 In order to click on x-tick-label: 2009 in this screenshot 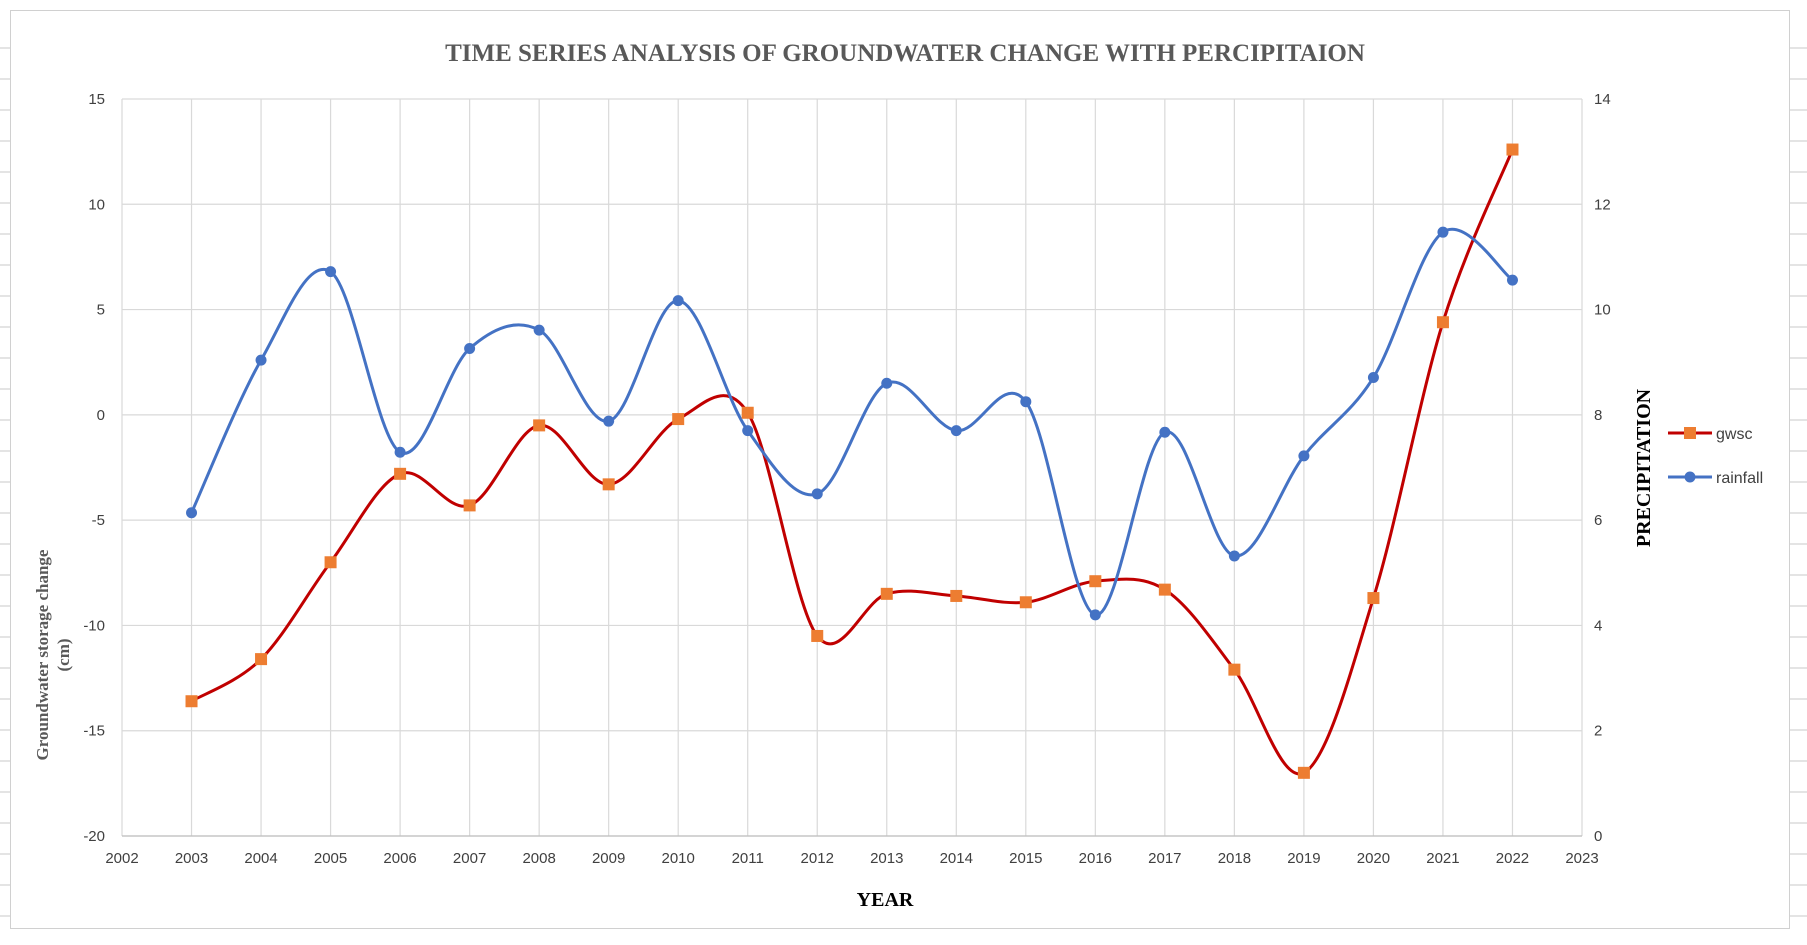, I will do `click(608, 858)`.